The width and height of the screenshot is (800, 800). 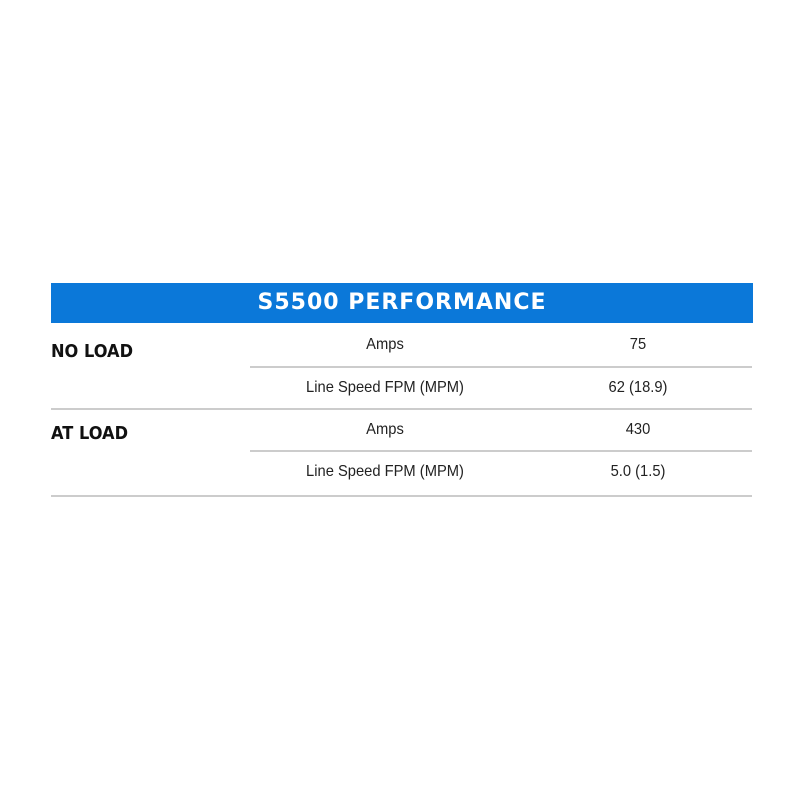 I want to click on group-label: AT LOAD, so click(x=90, y=433).